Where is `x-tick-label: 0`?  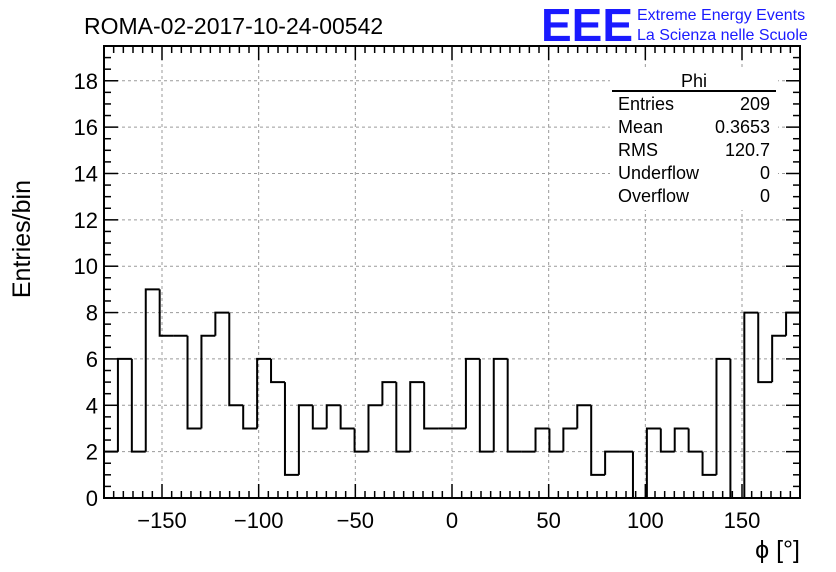 x-tick-label: 0 is located at coordinates (452, 520).